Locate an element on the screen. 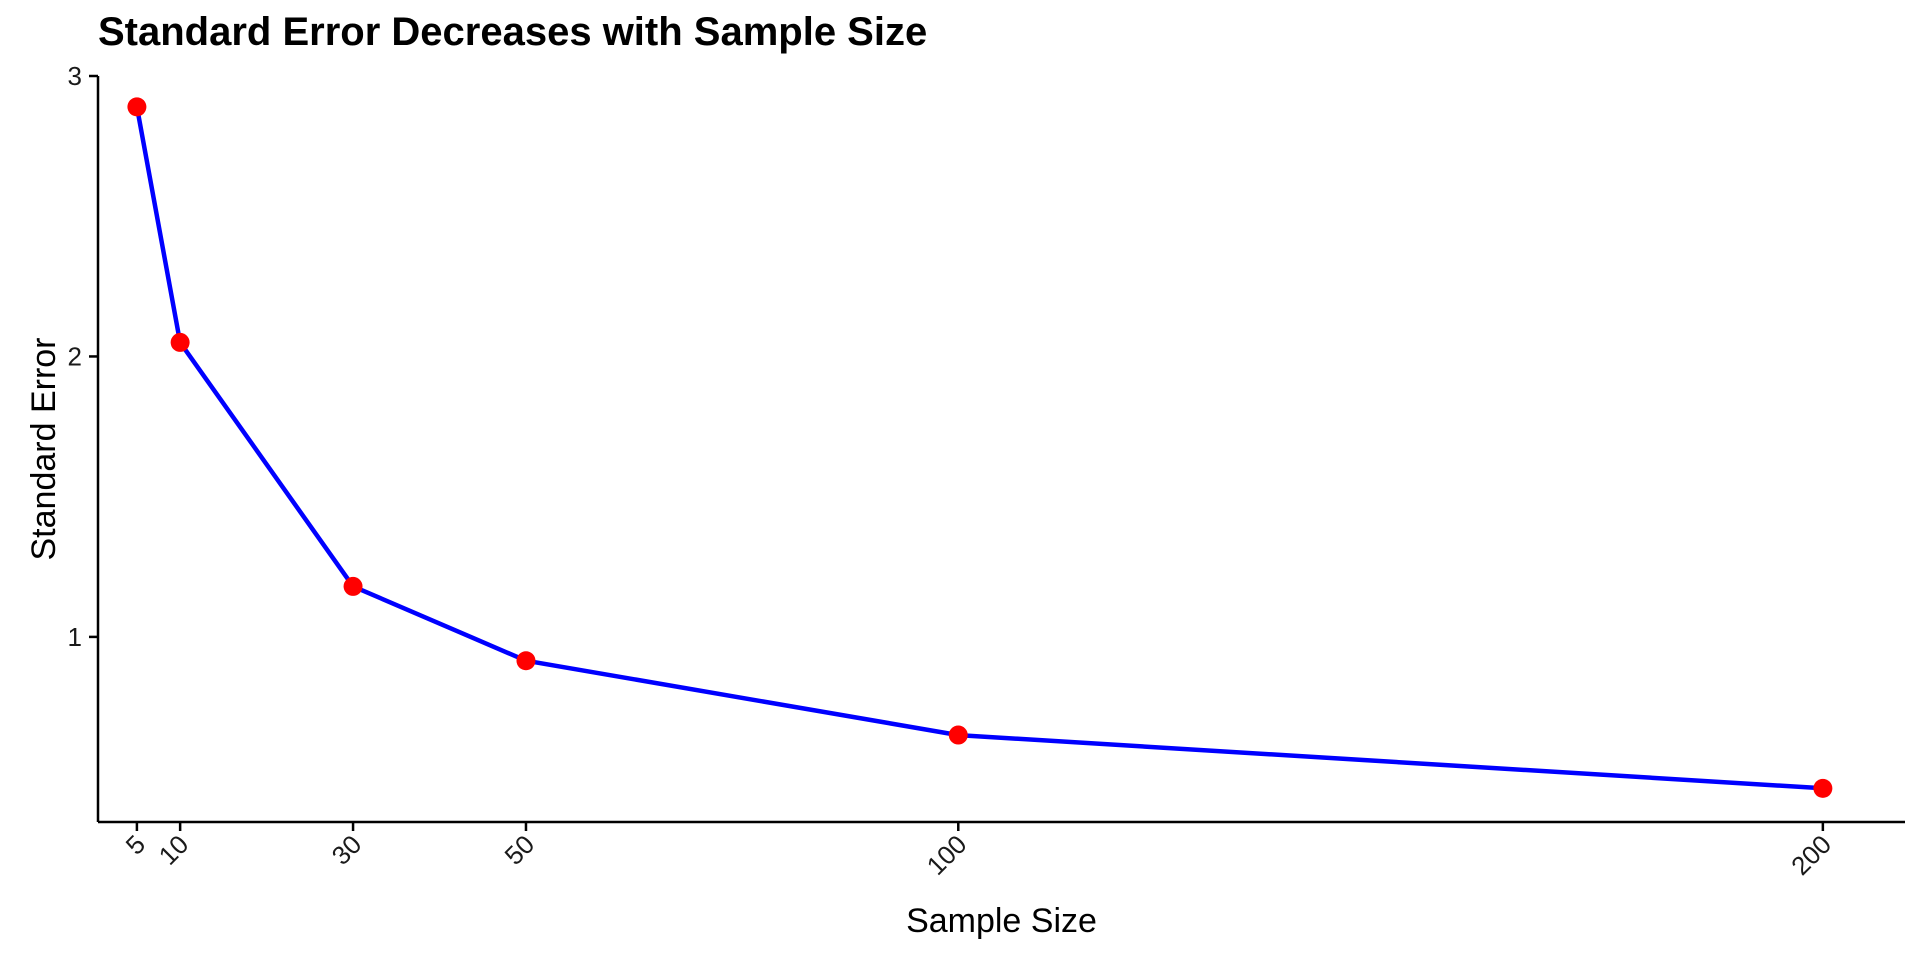 The width and height of the screenshot is (1920, 960). x-axis-ticks: 5 10 30 50 100 200 is located at coordinates (978, 851).